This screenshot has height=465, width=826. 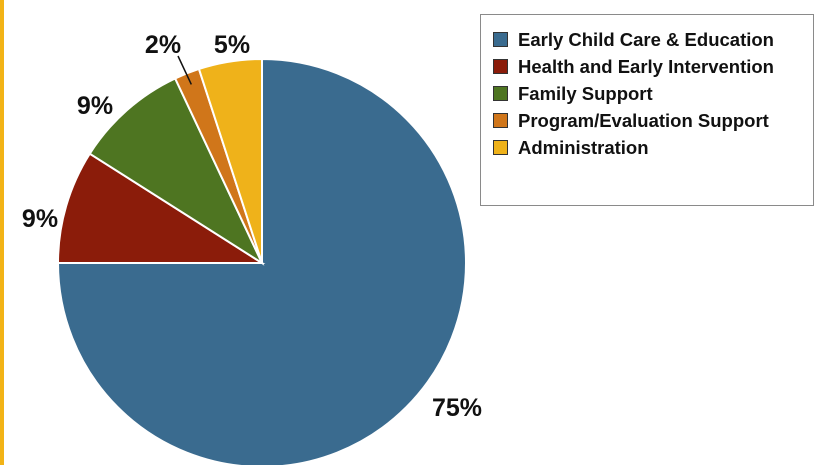 I want to click on leader-line-program-evaluation, so click(x=184, y=70).